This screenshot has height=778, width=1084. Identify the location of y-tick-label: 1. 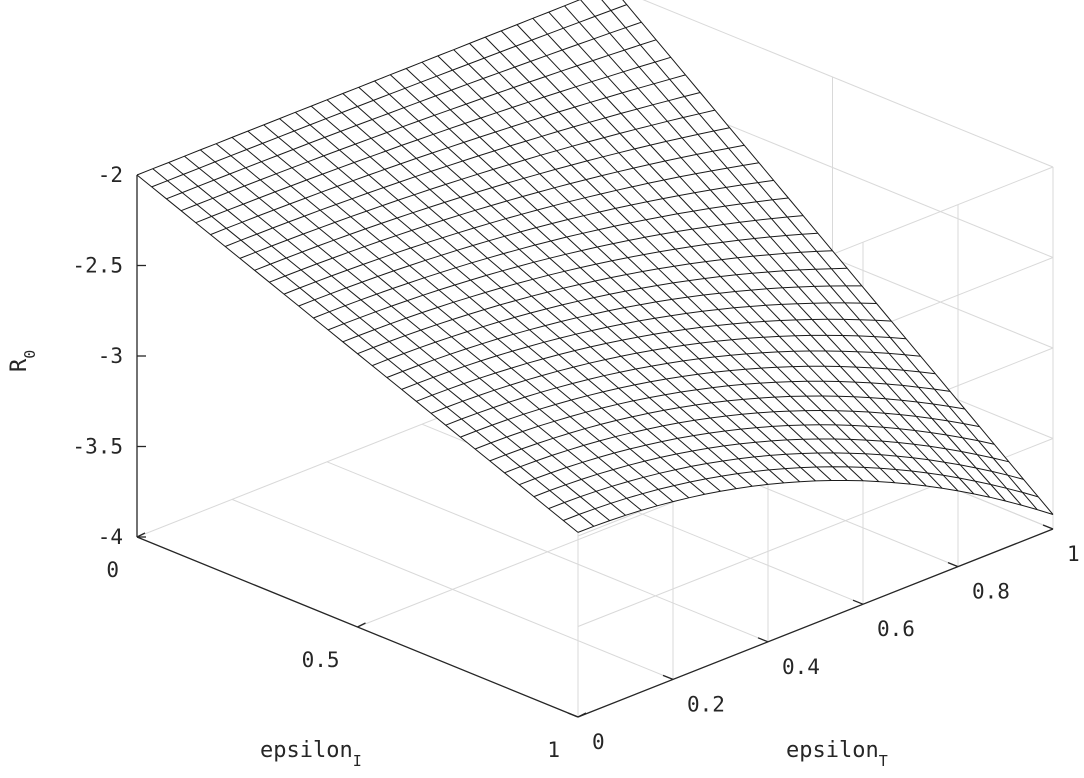
(1073, 554).